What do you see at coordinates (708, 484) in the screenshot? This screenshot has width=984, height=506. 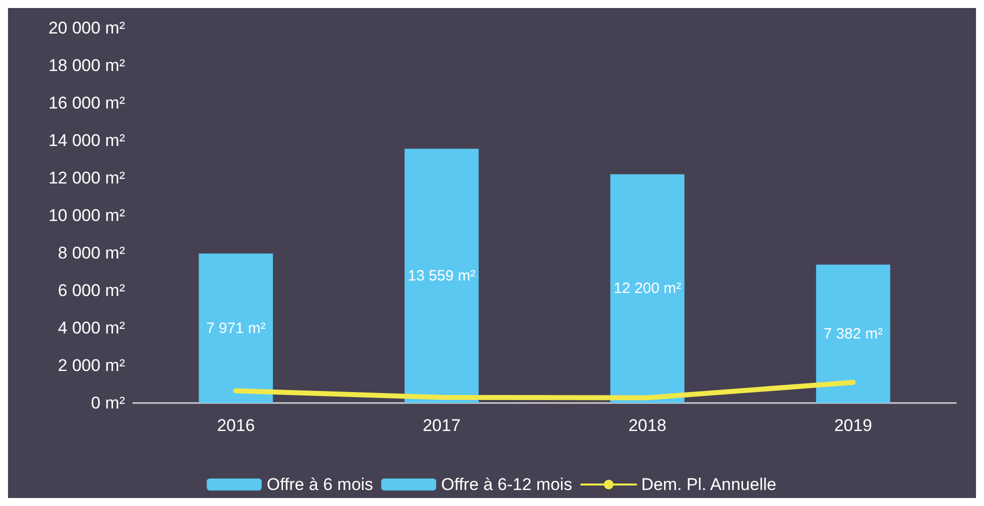 I see `legend-label: Dem. Pl. Annuelle` at bounding box center [708, 484].